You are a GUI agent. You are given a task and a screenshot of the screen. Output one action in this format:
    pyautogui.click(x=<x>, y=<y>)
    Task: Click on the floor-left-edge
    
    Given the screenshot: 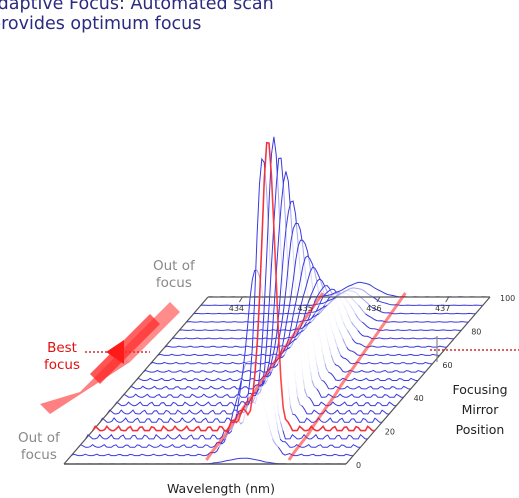 What is the action you would take?
    pyautogui.click(x=136, y=380)
    